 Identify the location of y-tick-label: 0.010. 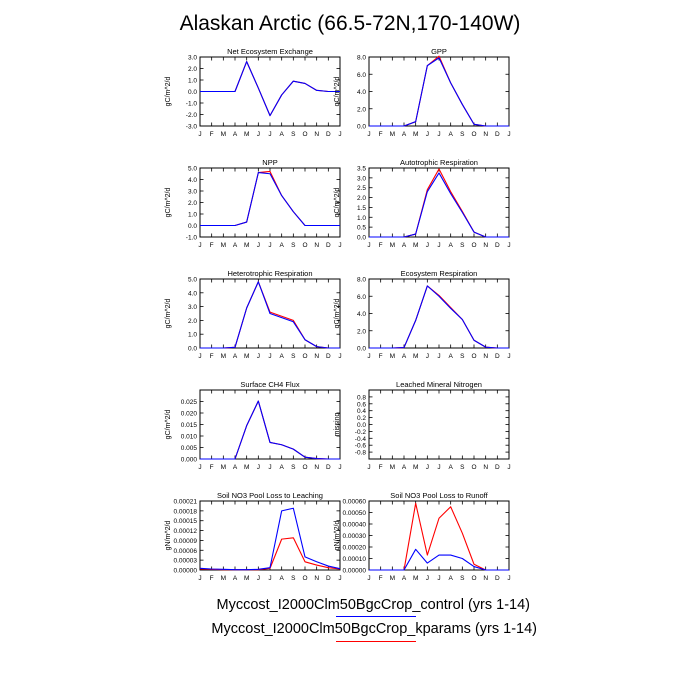
(189, 437).